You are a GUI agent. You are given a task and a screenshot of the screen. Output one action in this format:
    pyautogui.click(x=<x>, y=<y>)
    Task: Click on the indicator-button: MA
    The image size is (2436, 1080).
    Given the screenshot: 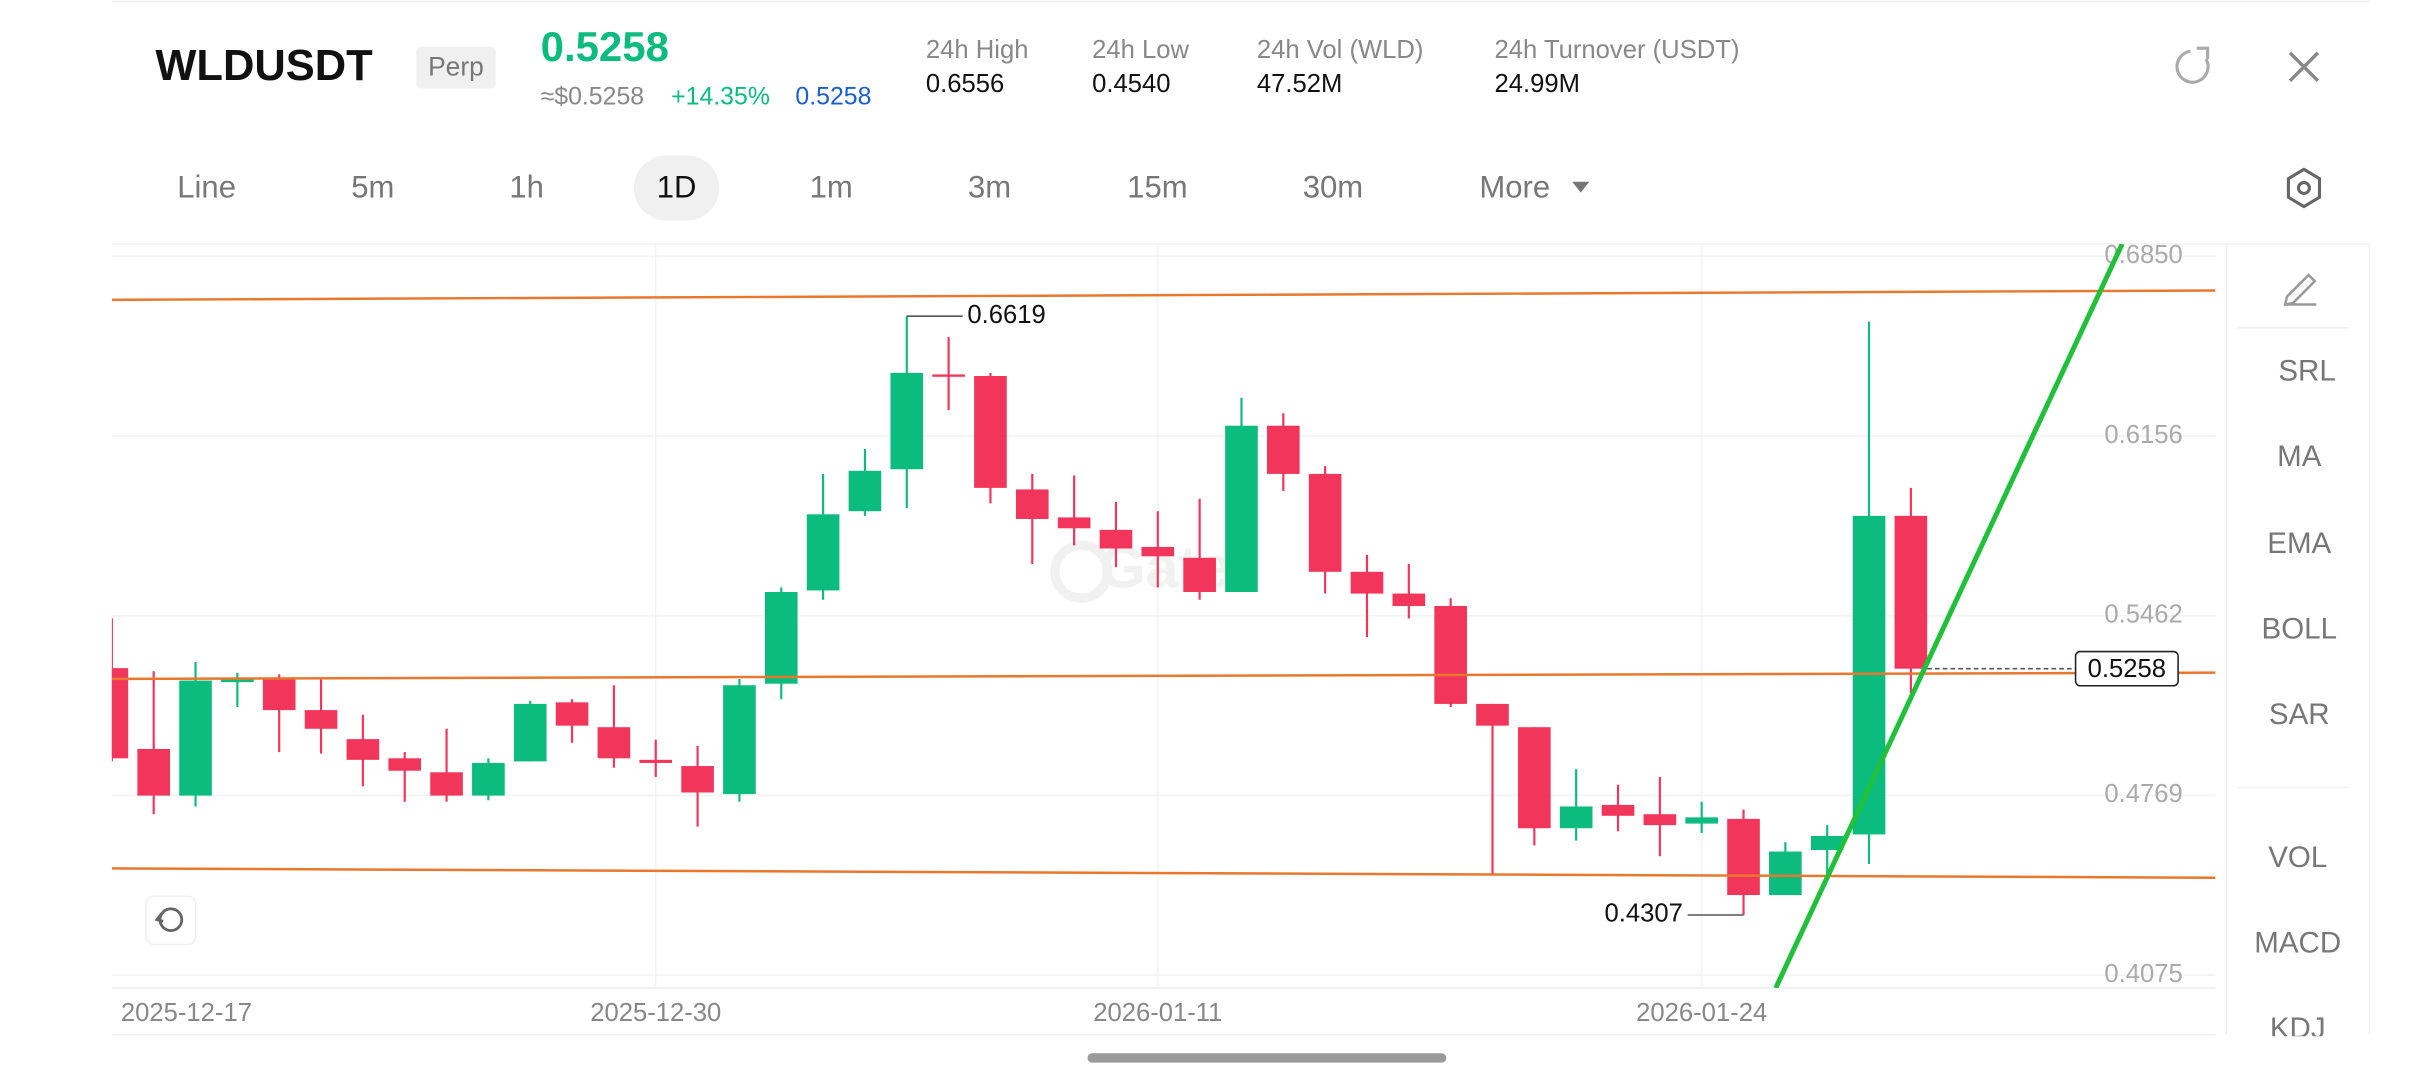 What is the action you would take?
    pyautogui.click(x=2299, y=456)
    